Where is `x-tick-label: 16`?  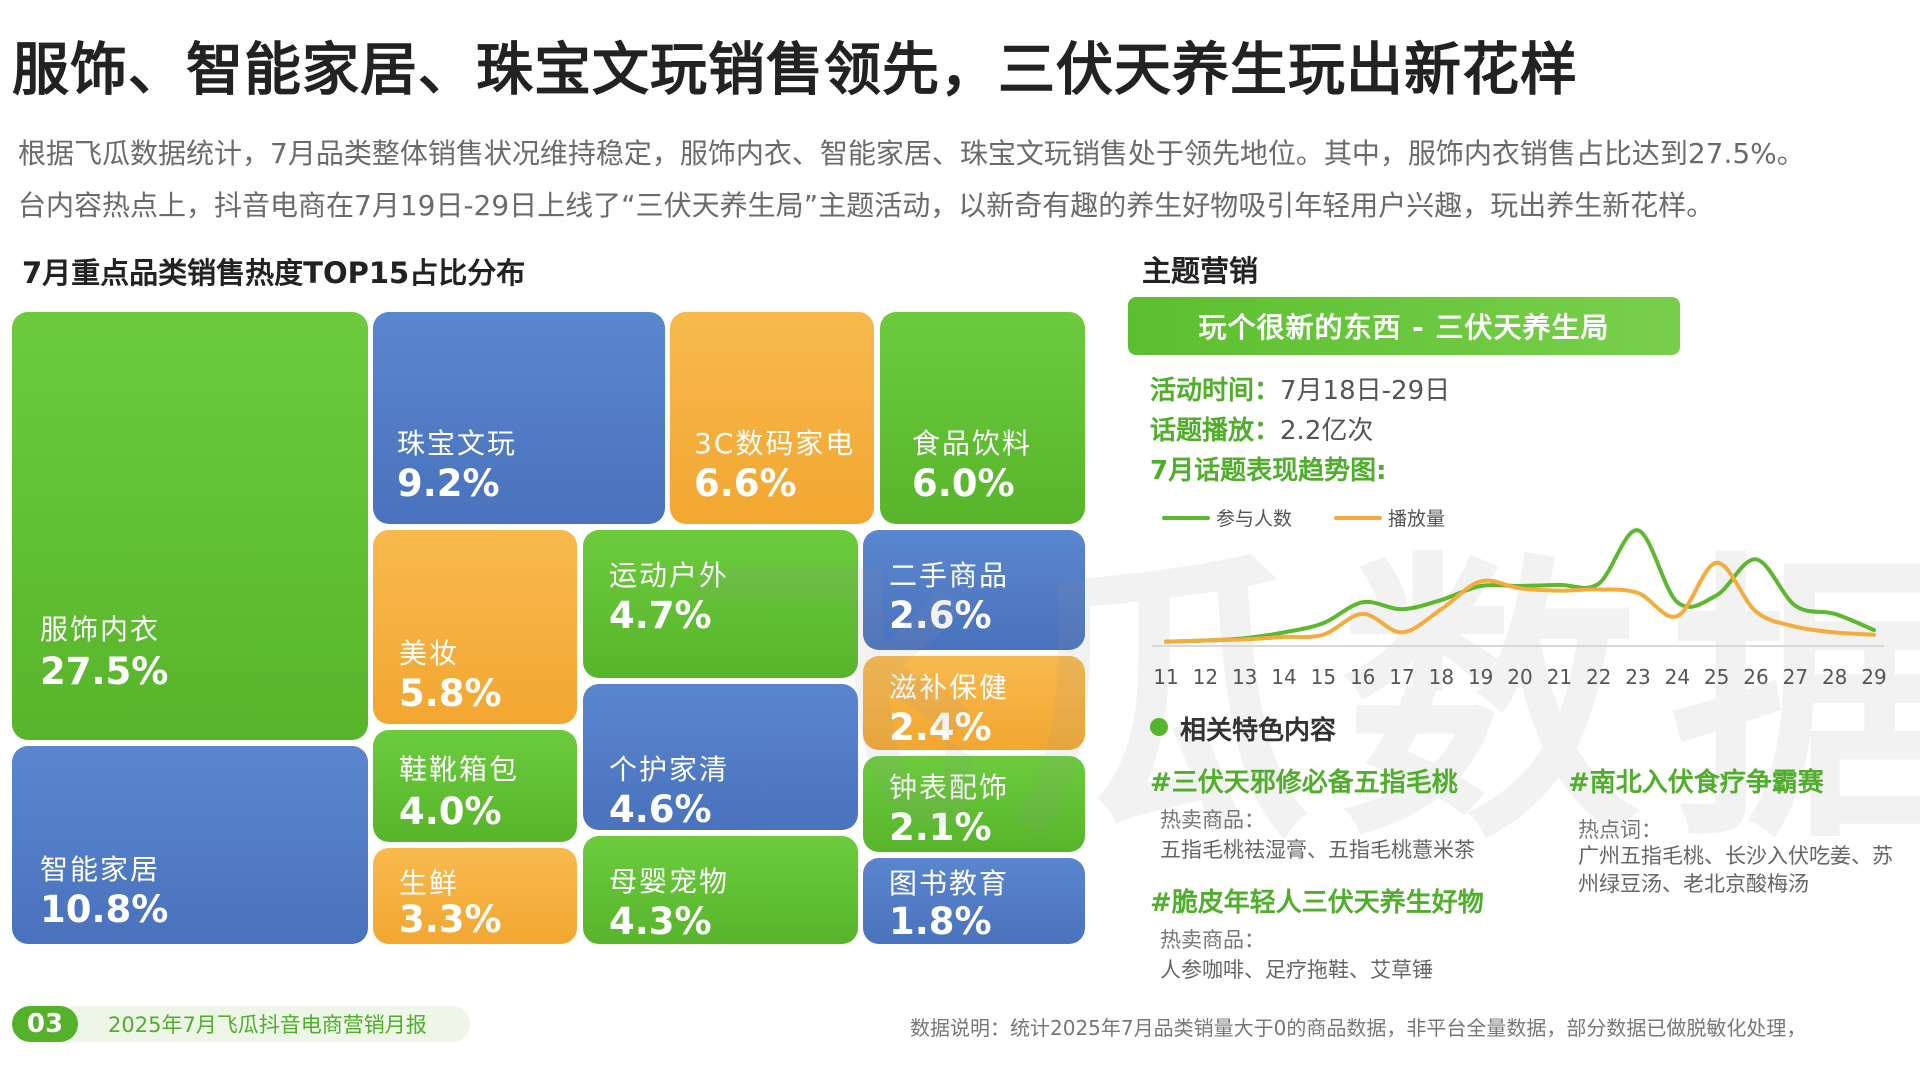
x-tick-label: 16 is located at coordinates (1362, 677).